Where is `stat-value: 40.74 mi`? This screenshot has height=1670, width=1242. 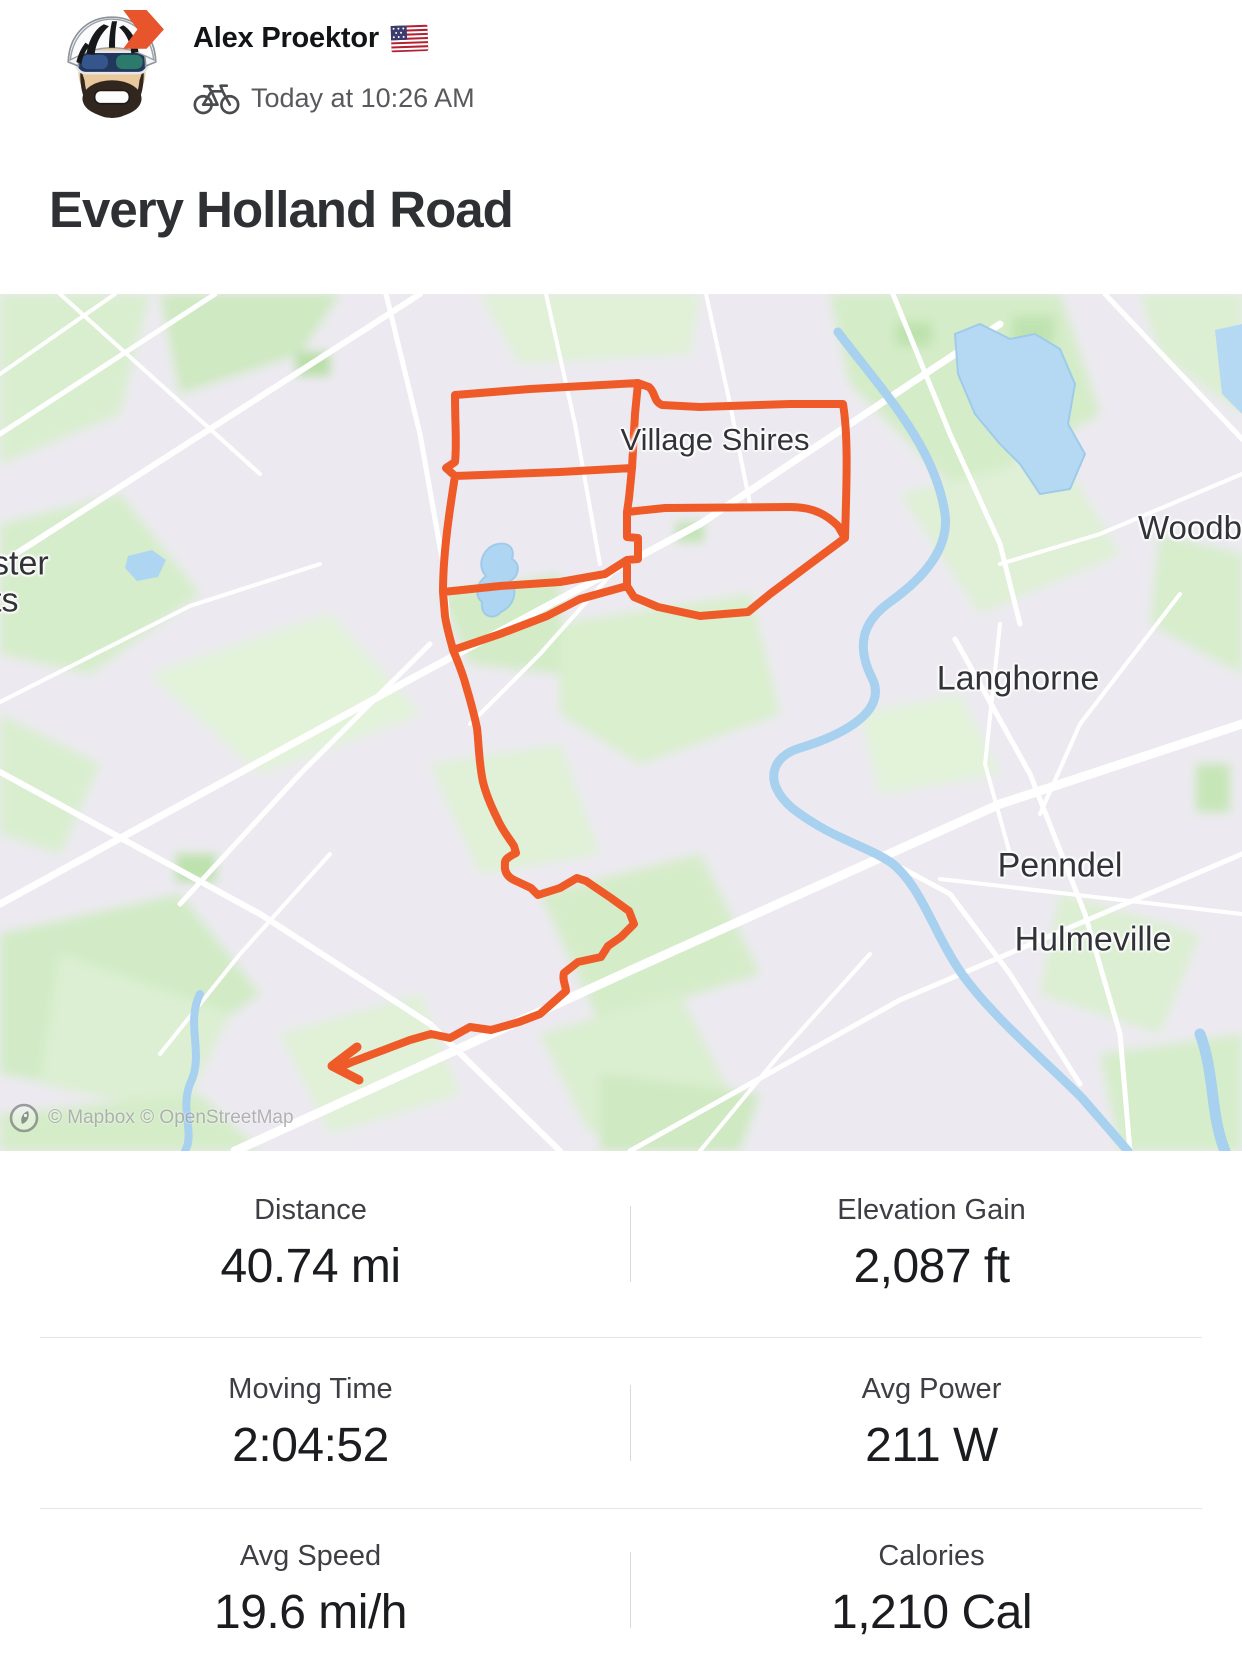
stat-value: 40.74 mi is located at coordinates (310, 1266).